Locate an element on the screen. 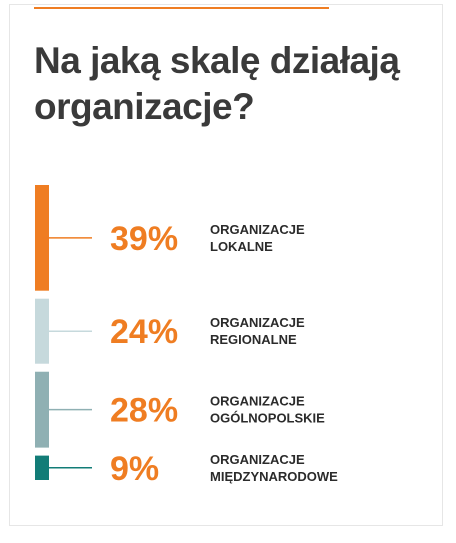 This screenshot has height=543, width=456. category-label-line: LOKALNE is located at coordinates (241, 246).